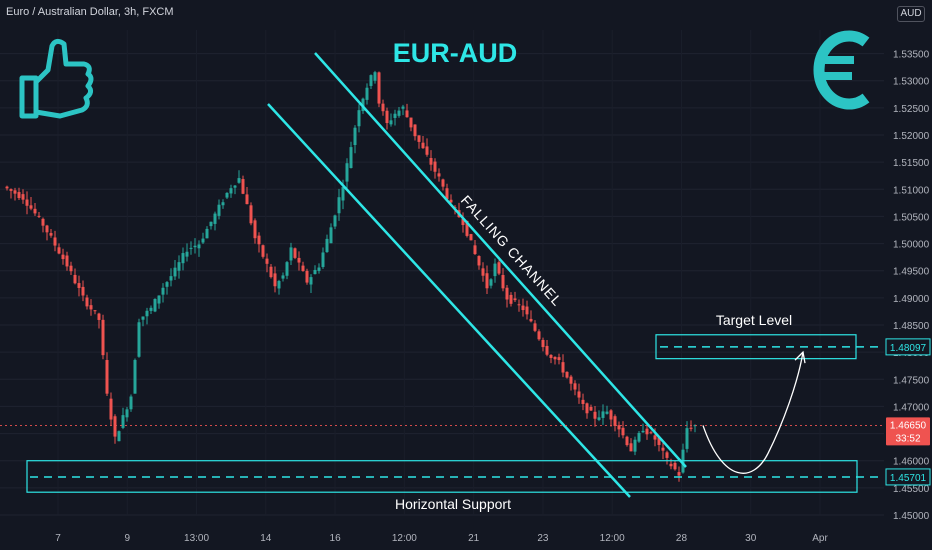  What do you see at coordinates (911, 489) in the screenshot?
I see `price-tick-label: 1.45500` at bounding box center [911, 489].